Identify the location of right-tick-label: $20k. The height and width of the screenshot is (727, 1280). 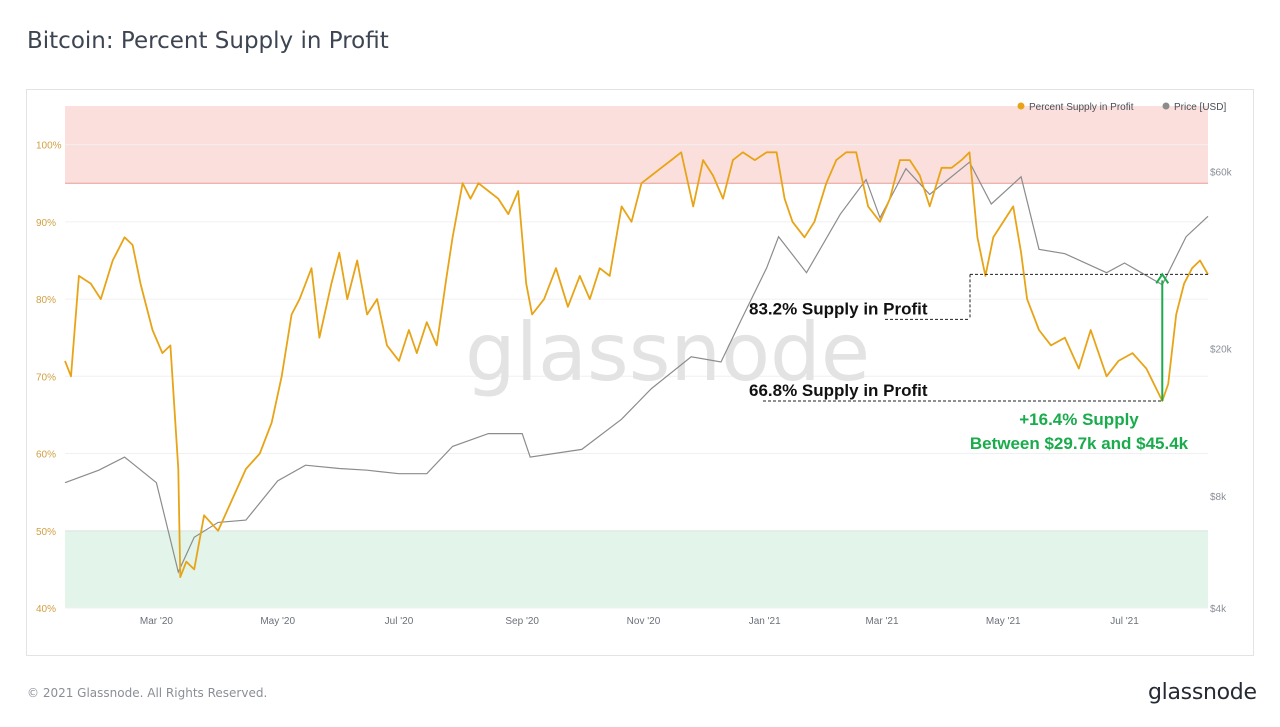
(1221, 350).